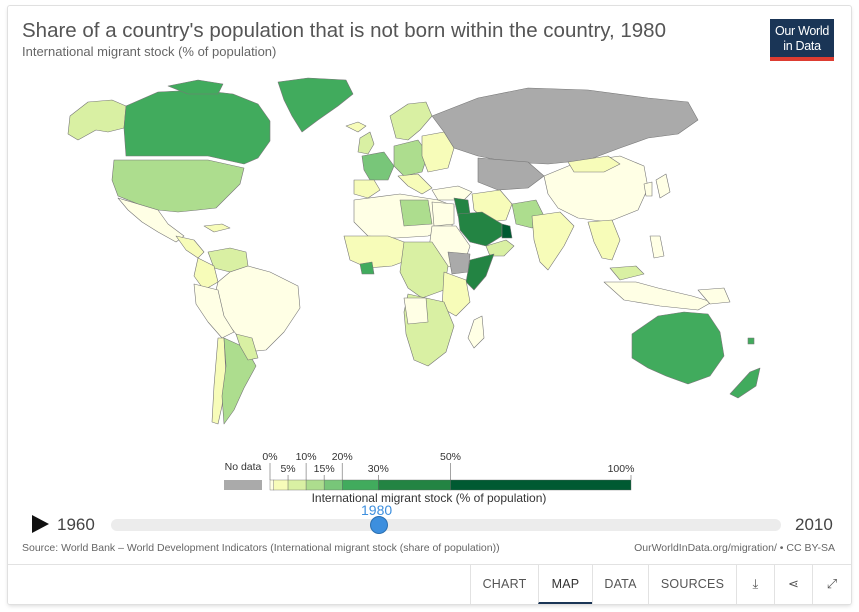  What do you see at coordinates (604, 240) in the screenshot?
I see `country-southeast-asia` at bounding box center [604, 240].